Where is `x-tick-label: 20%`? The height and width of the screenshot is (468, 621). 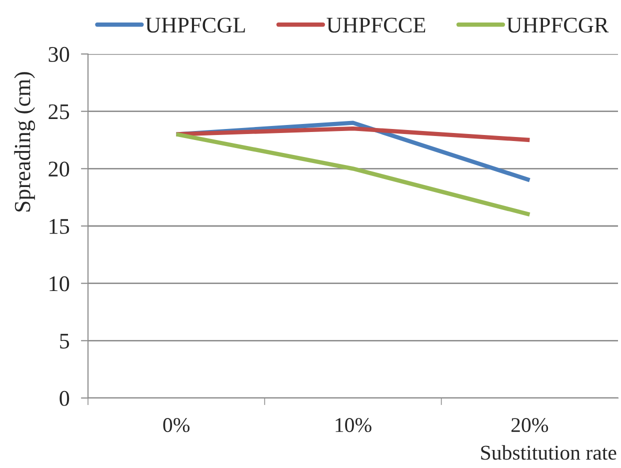
x-tick-label: 20% is located at coordinates (529, 425).